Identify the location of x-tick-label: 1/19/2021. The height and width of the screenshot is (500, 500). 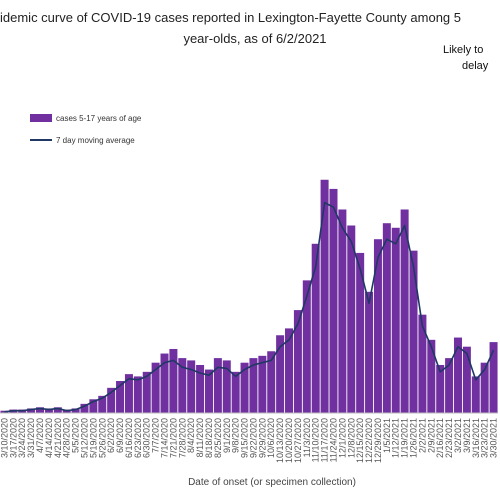
(405, 438).